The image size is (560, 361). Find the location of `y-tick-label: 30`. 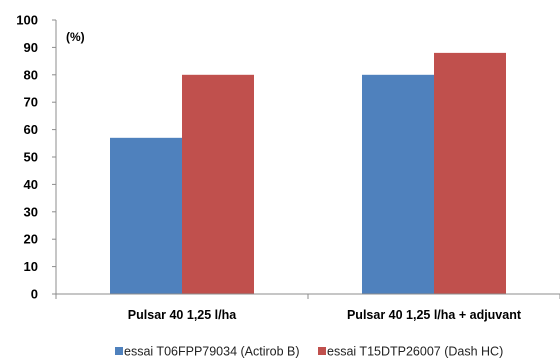

y-tick-label: 30 is located at coordinates (31, 211).